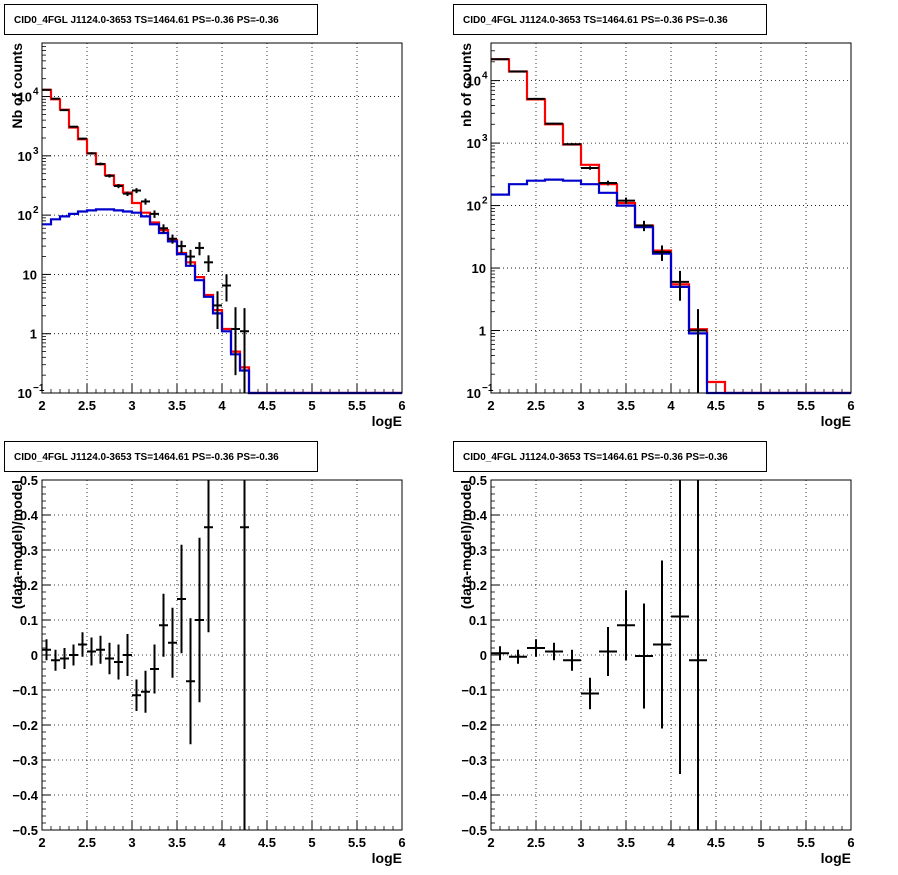  What do you see at coordinates (36, 92) in the screenshot?
I see `y-tick-exponent: 4` at bounding box center [36, 92].